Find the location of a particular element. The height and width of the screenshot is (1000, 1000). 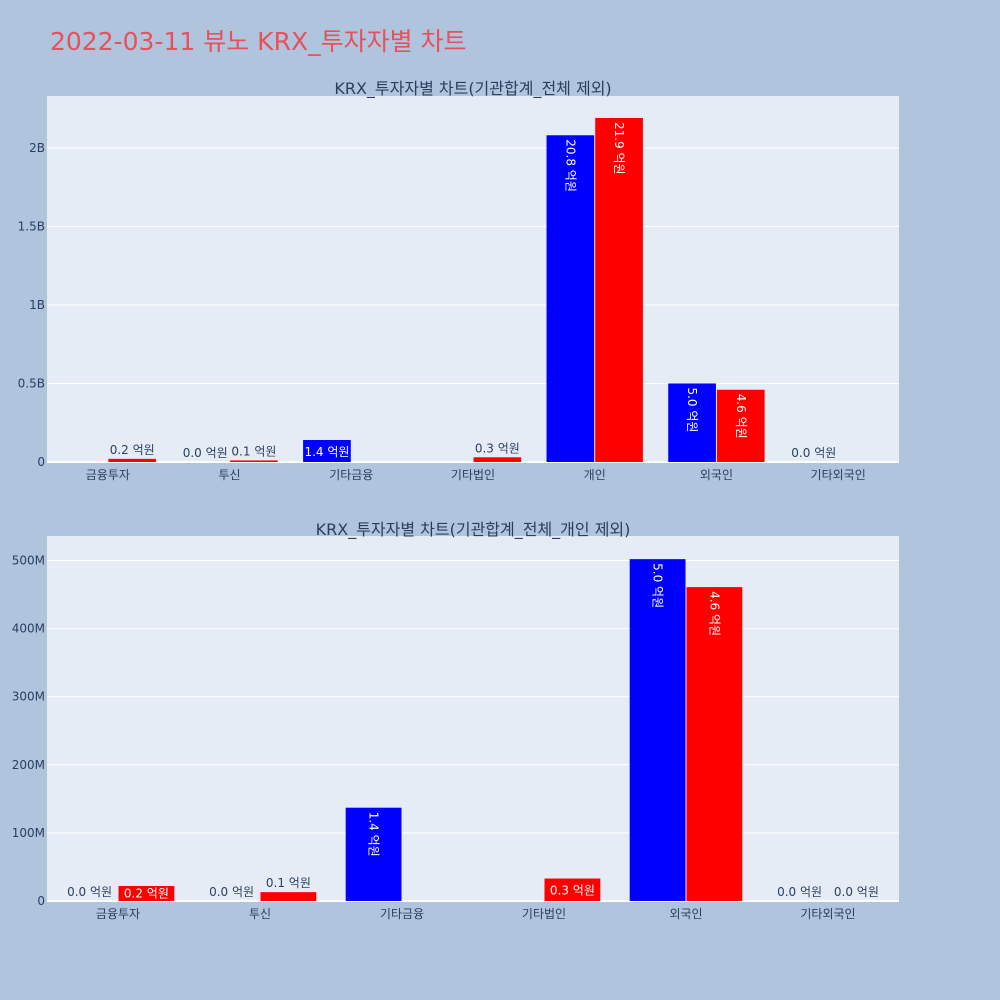

y-tick-label: 100M is located at coordinates (28, 833).